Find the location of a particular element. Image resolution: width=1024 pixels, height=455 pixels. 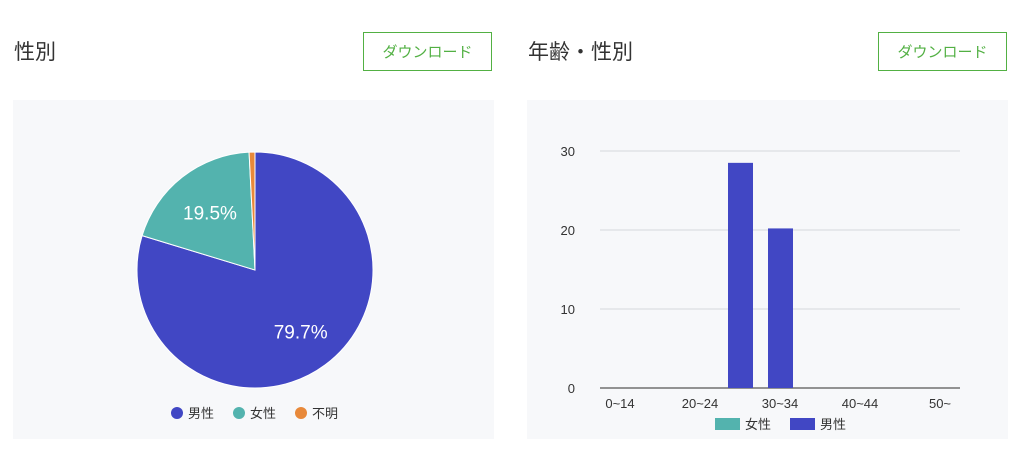

legend-label: 不明 is located at coordinates (325, 413).